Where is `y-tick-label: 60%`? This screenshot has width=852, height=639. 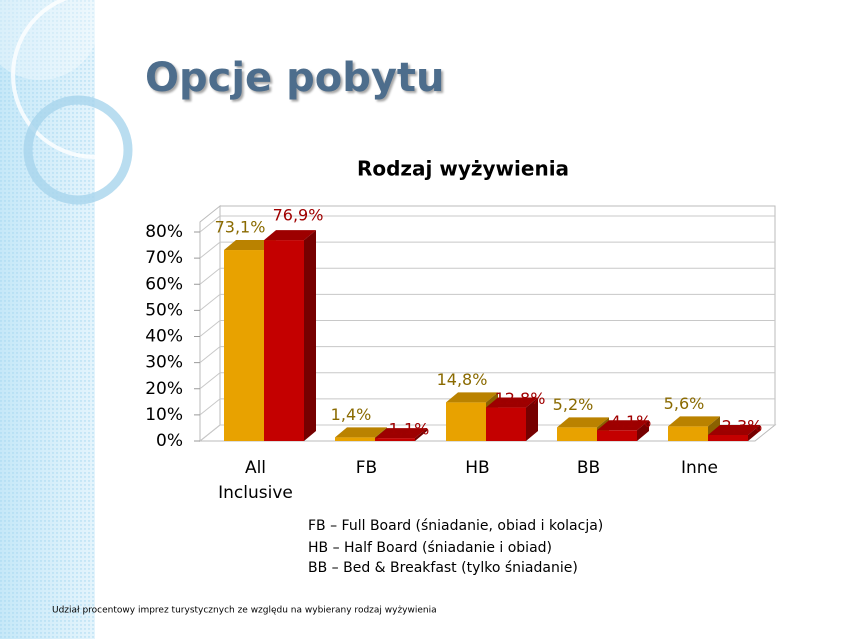
y-tick-label: 60% is located at coordinates (164, 284).